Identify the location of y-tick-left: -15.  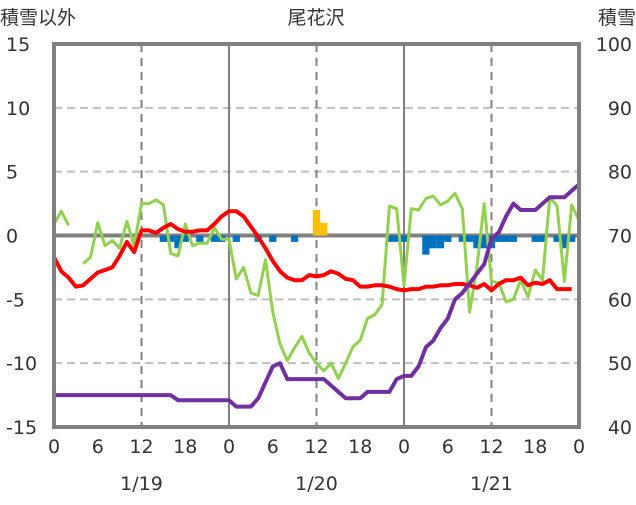
(21, 428).